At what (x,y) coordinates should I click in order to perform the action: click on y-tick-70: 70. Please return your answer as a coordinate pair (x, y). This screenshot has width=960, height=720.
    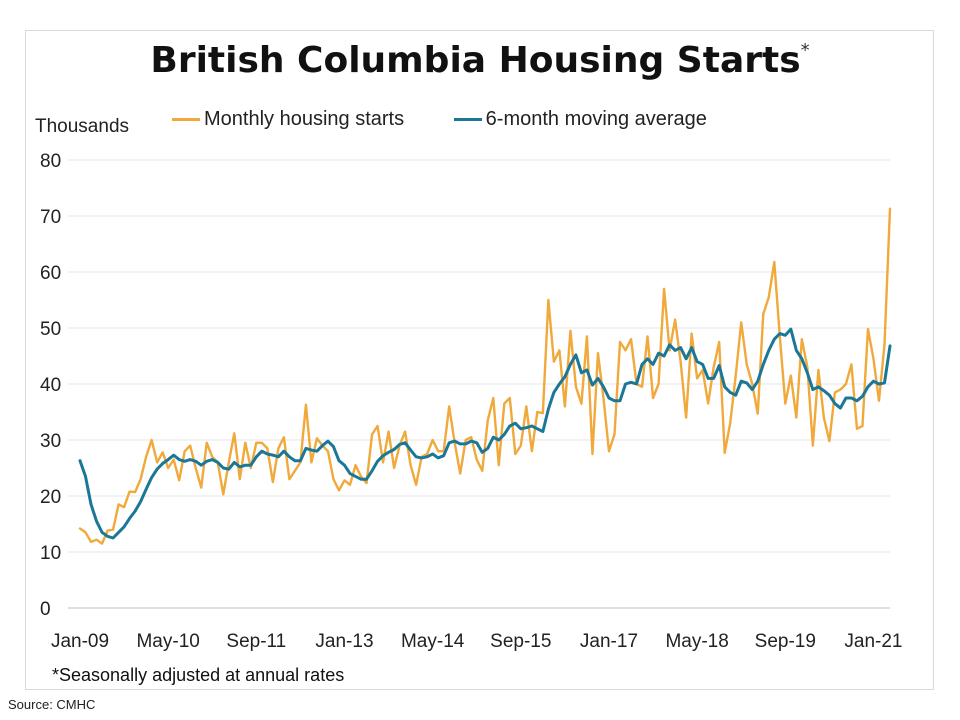
    Looking at the image, I should click on (50, 217).